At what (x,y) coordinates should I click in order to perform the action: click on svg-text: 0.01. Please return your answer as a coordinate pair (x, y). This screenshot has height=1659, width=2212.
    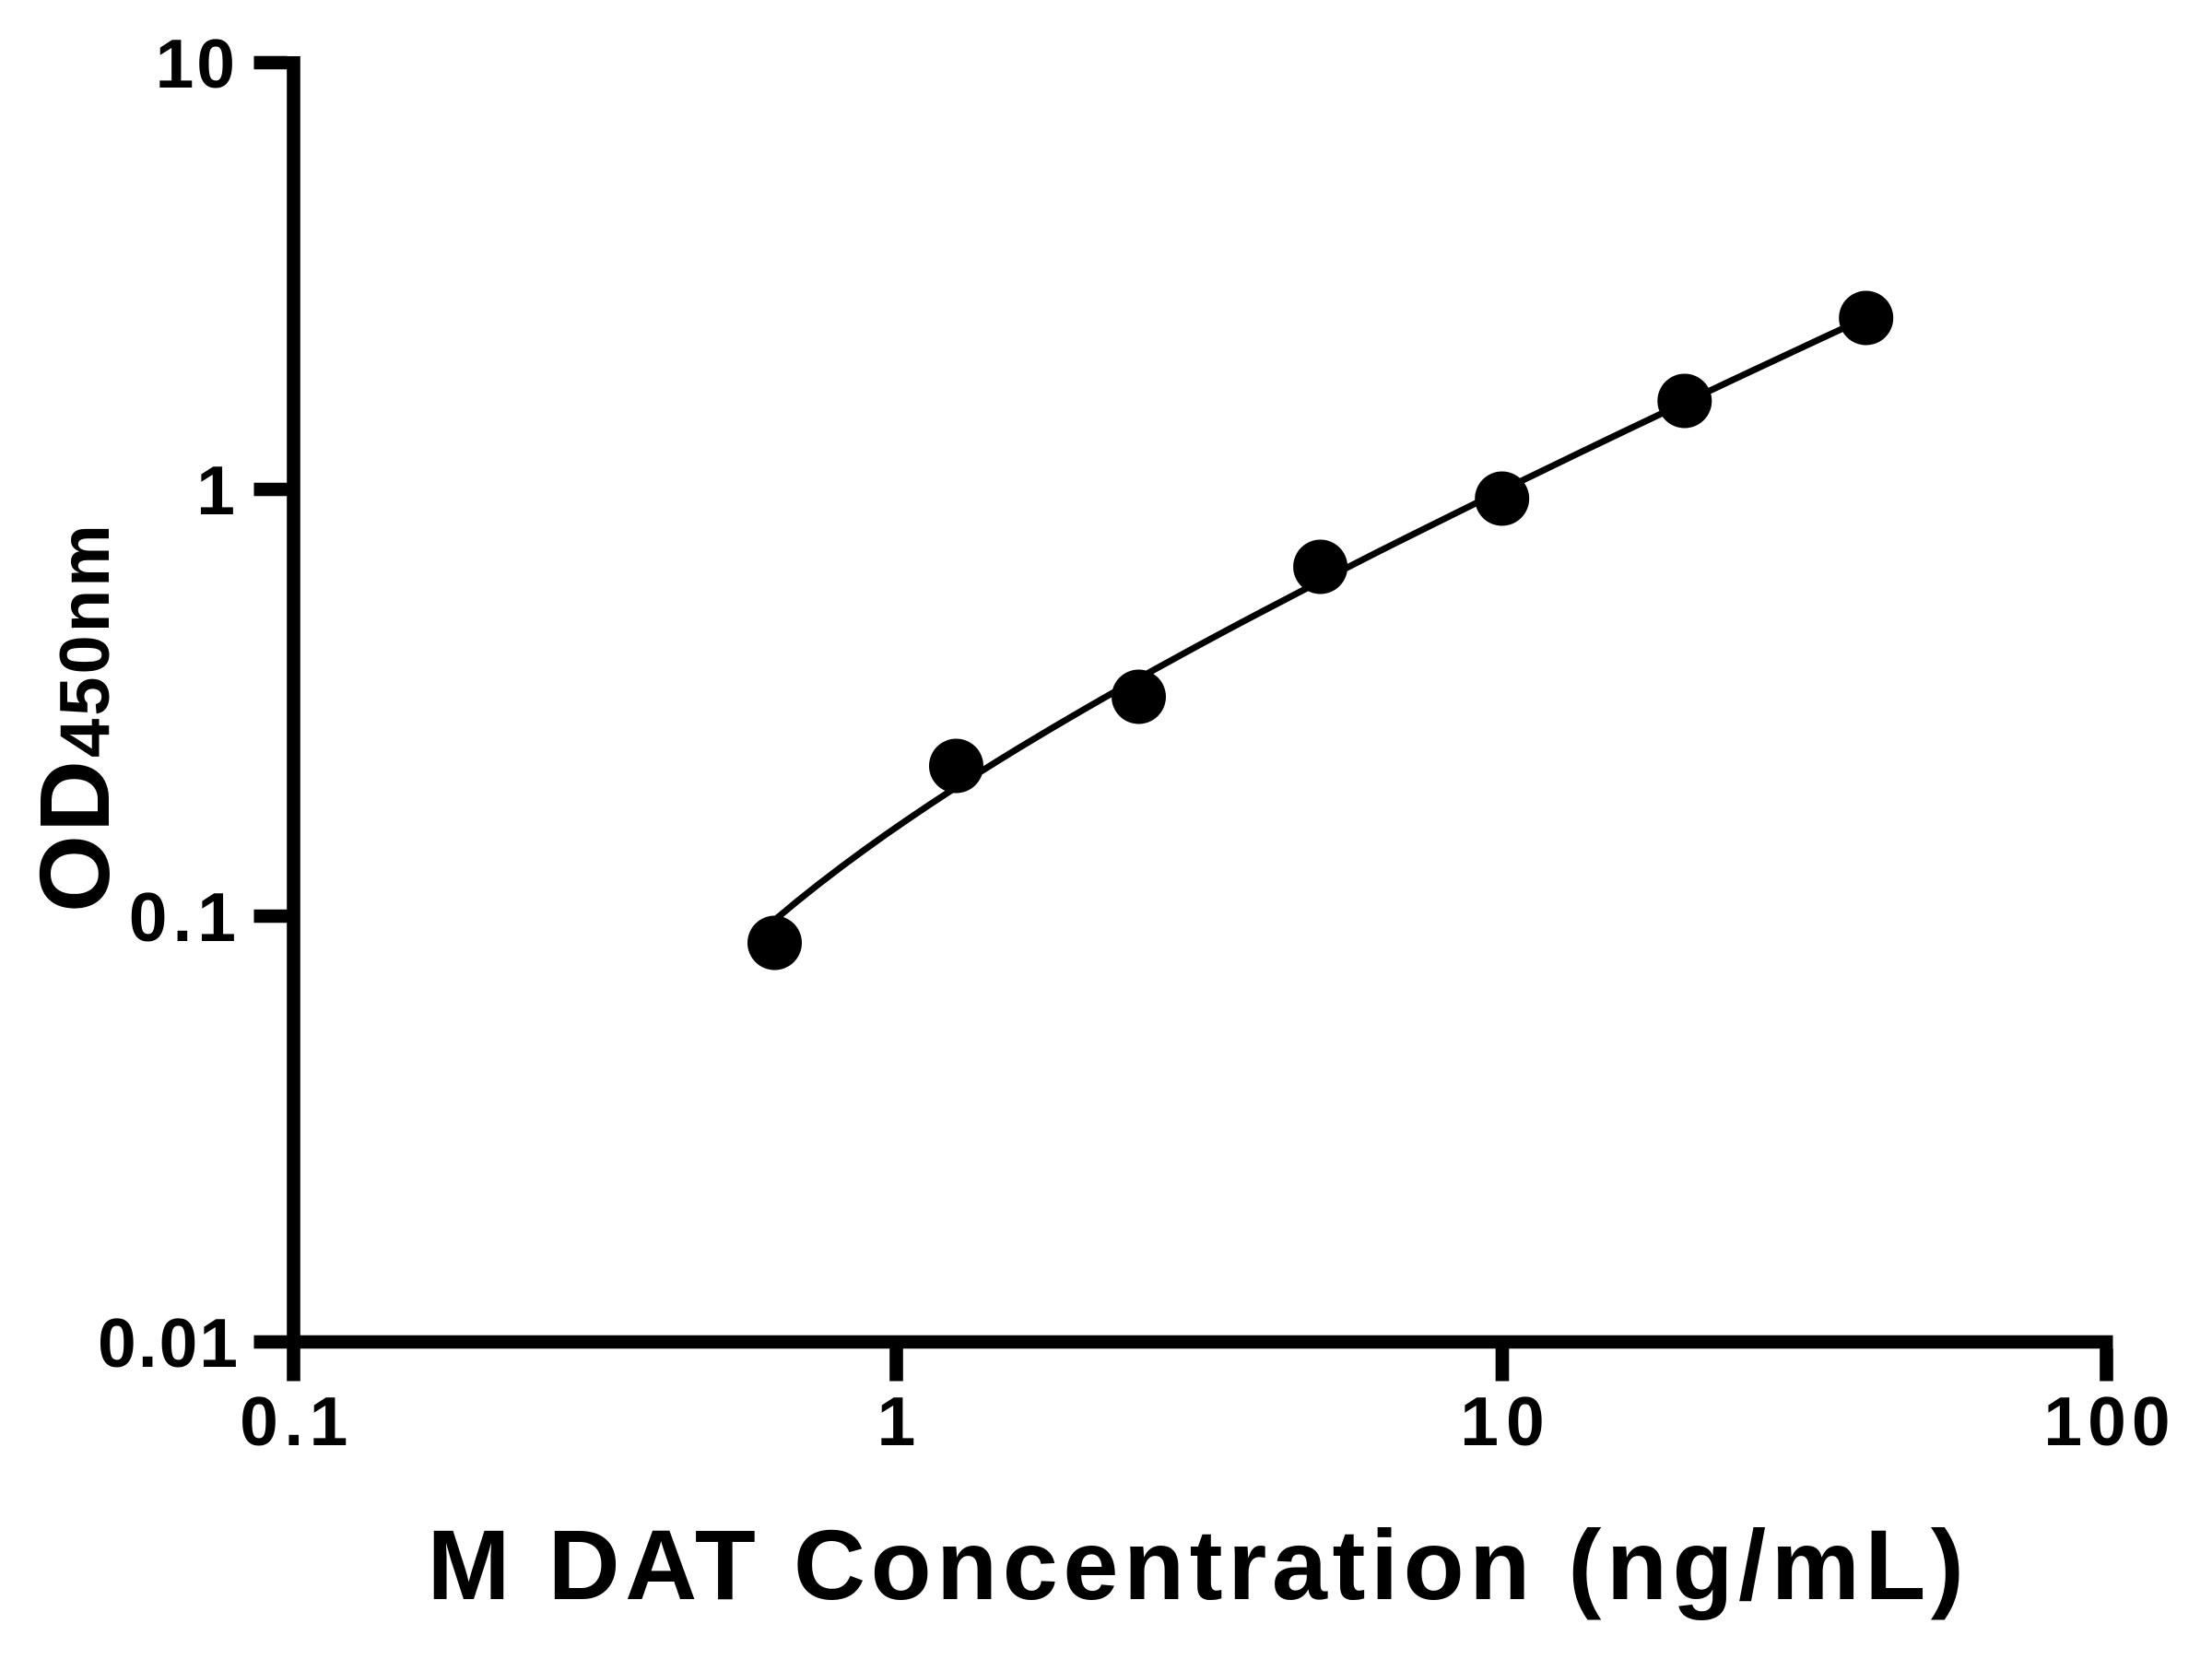
    Looking at the image, I should click on (169, 1343).